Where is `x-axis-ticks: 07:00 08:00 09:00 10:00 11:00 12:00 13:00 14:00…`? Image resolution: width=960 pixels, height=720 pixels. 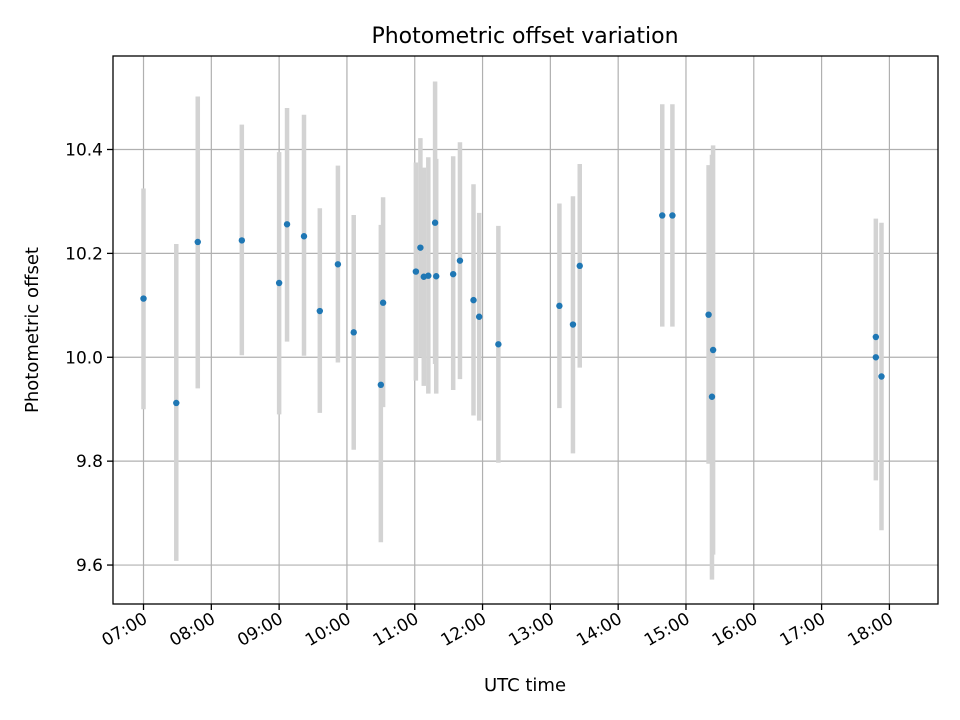 x-axis-ticks: 07:00 08:00 09:00 10:00 11:00 12:00 13:00 14:00… is located at coordinates (498, 627).